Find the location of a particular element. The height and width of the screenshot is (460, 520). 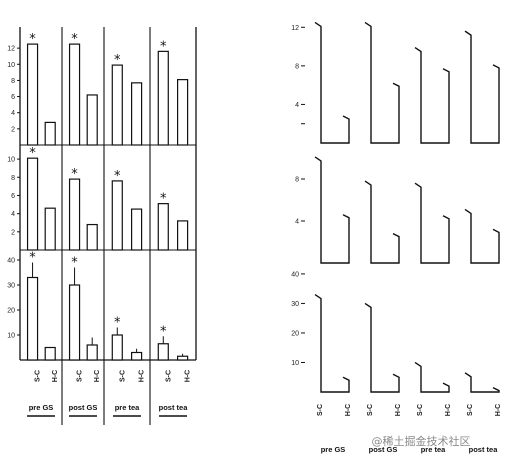

right-panel-2-tick-label-4: 4 is located at coordinates (297, 222).